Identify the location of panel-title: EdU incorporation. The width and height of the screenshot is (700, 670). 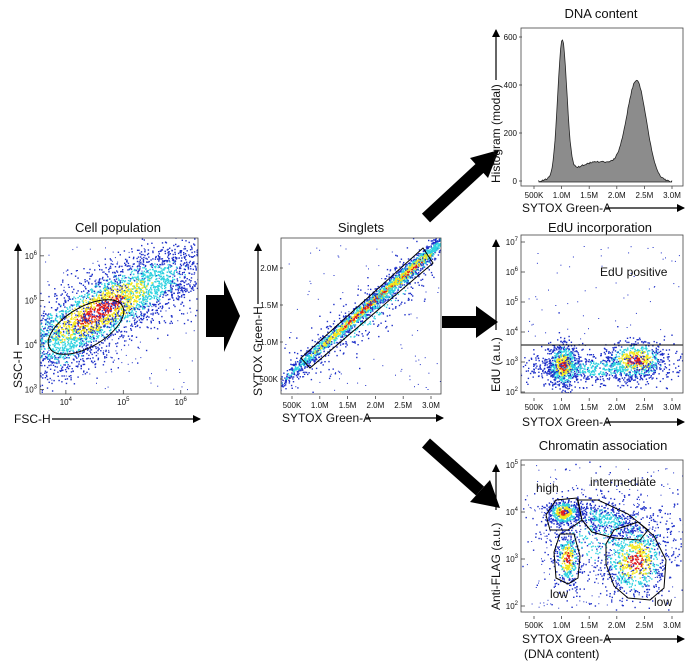
(600, 227).